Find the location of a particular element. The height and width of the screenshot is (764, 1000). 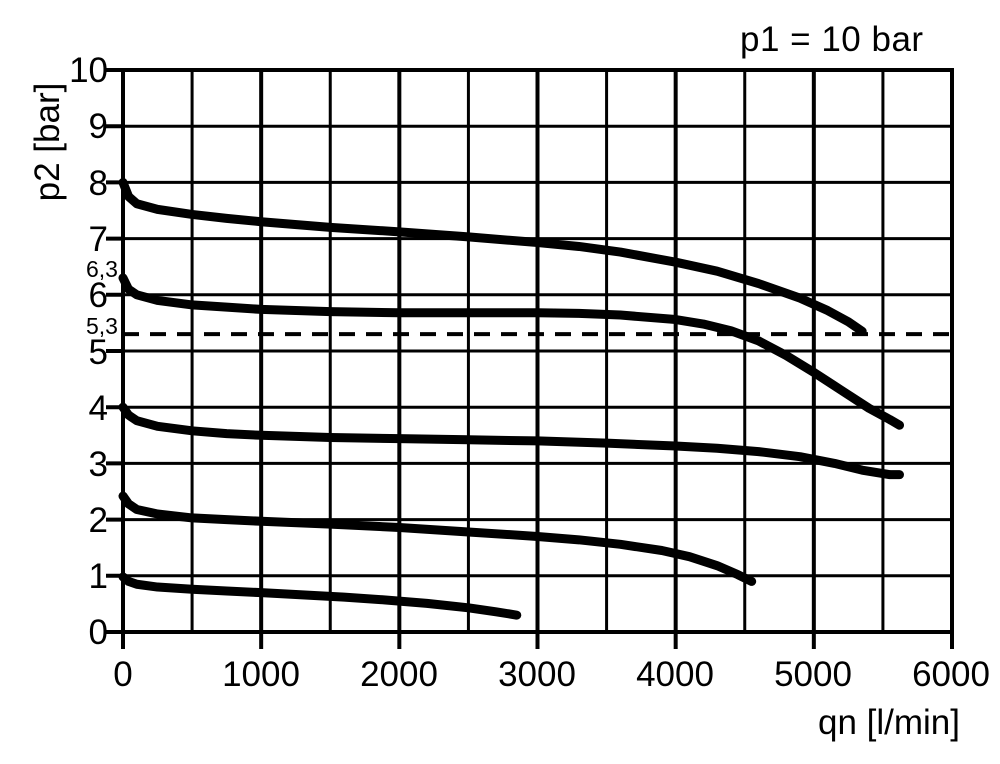

y-tick-label-0: 0 is located at coordinates (98, 632).